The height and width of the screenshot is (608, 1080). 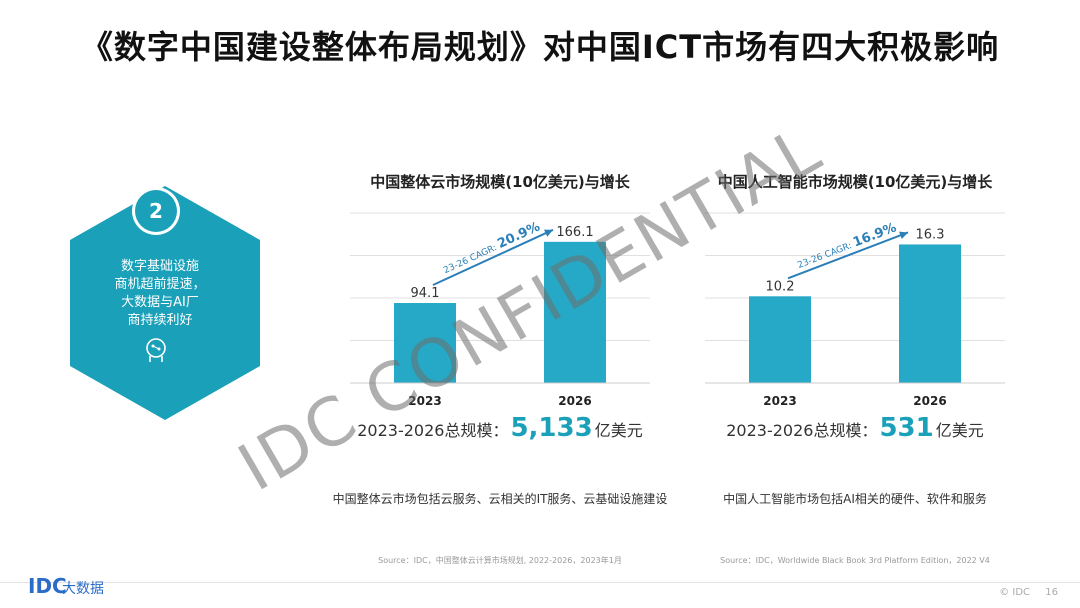 What do you see at coordinates (159, 266) in the screenshot?
I see `hexagon-line: 数字基础设施` at bounding box center [159, 266].